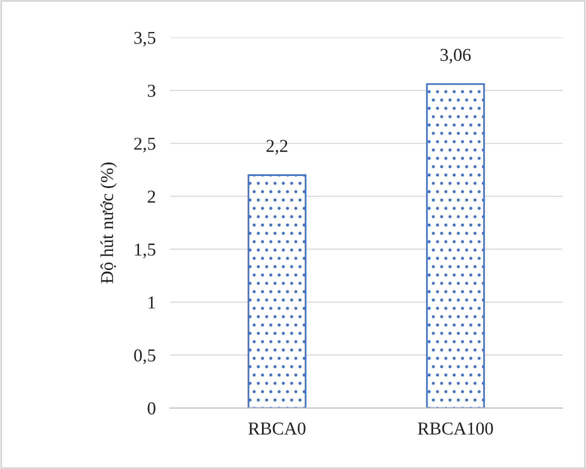 Image resolution: width=586 pixels, height=469 pixels. Describe the element at coordinates (277, 147) in the screenshot. I see `data-label: 2,2` at that location.